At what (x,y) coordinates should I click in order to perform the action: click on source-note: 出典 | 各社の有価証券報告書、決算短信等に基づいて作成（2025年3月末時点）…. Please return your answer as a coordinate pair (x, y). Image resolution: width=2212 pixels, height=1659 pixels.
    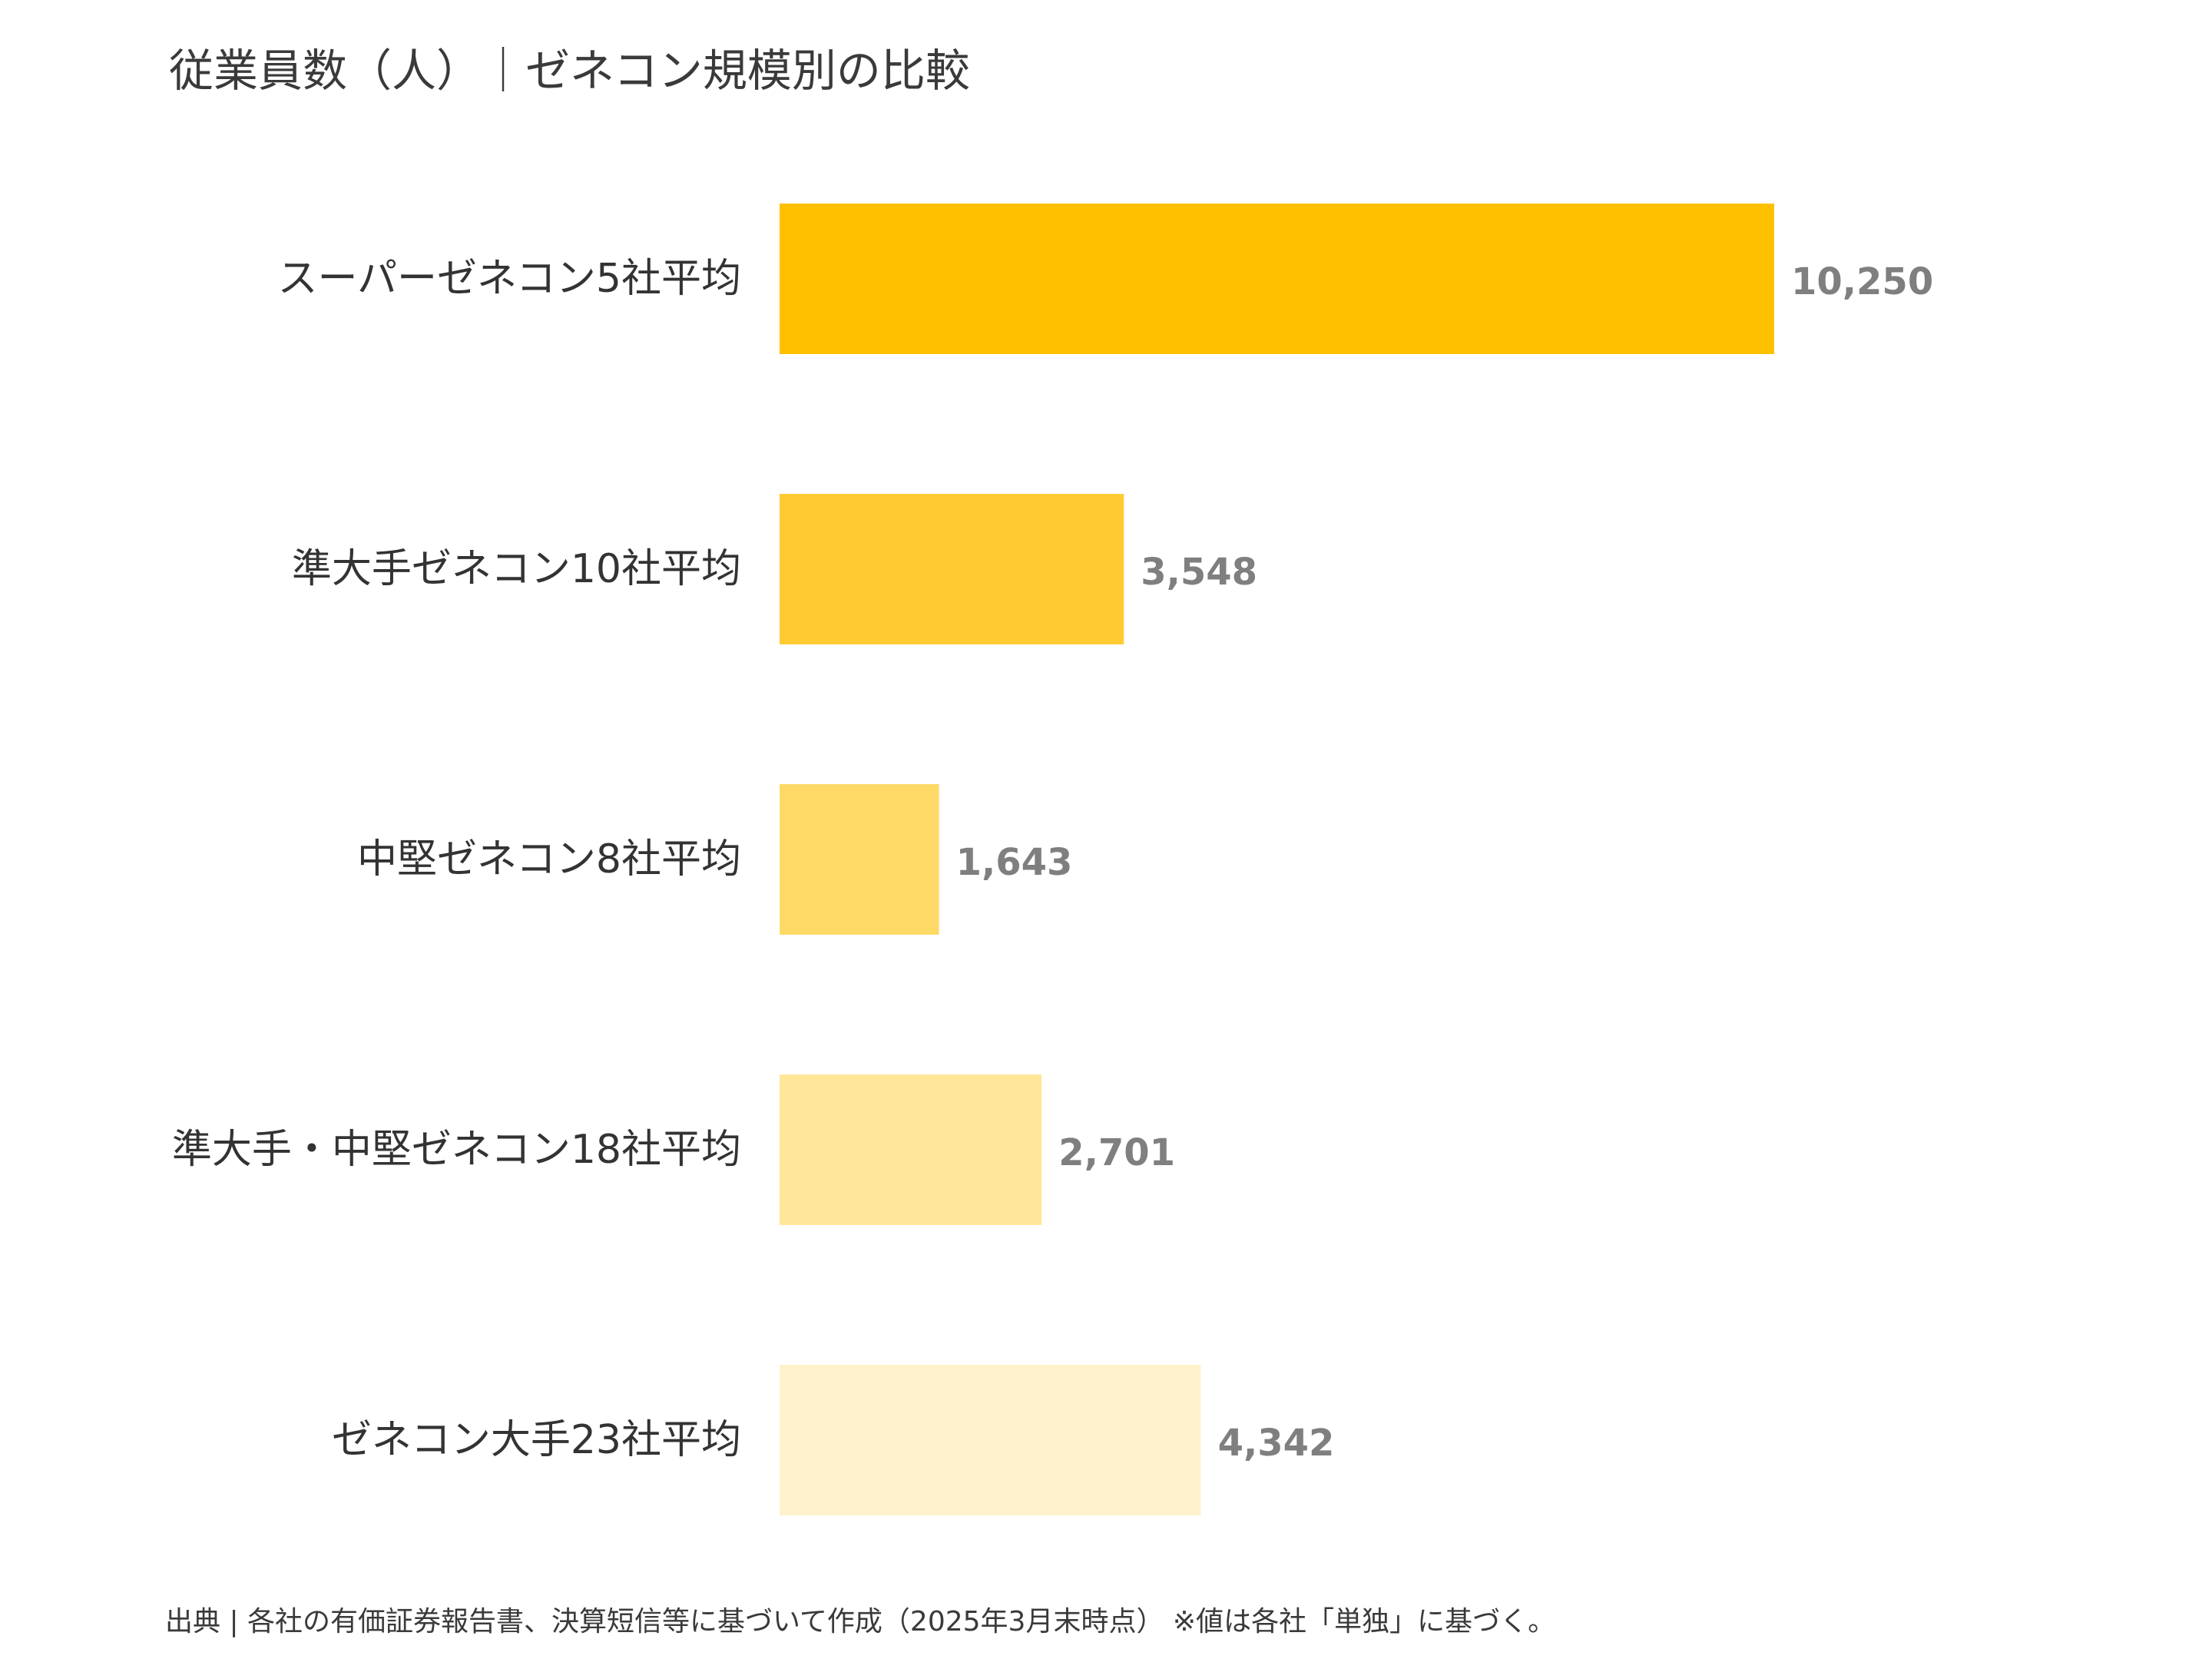
    Looking at the image, I should click on (861, 1622).